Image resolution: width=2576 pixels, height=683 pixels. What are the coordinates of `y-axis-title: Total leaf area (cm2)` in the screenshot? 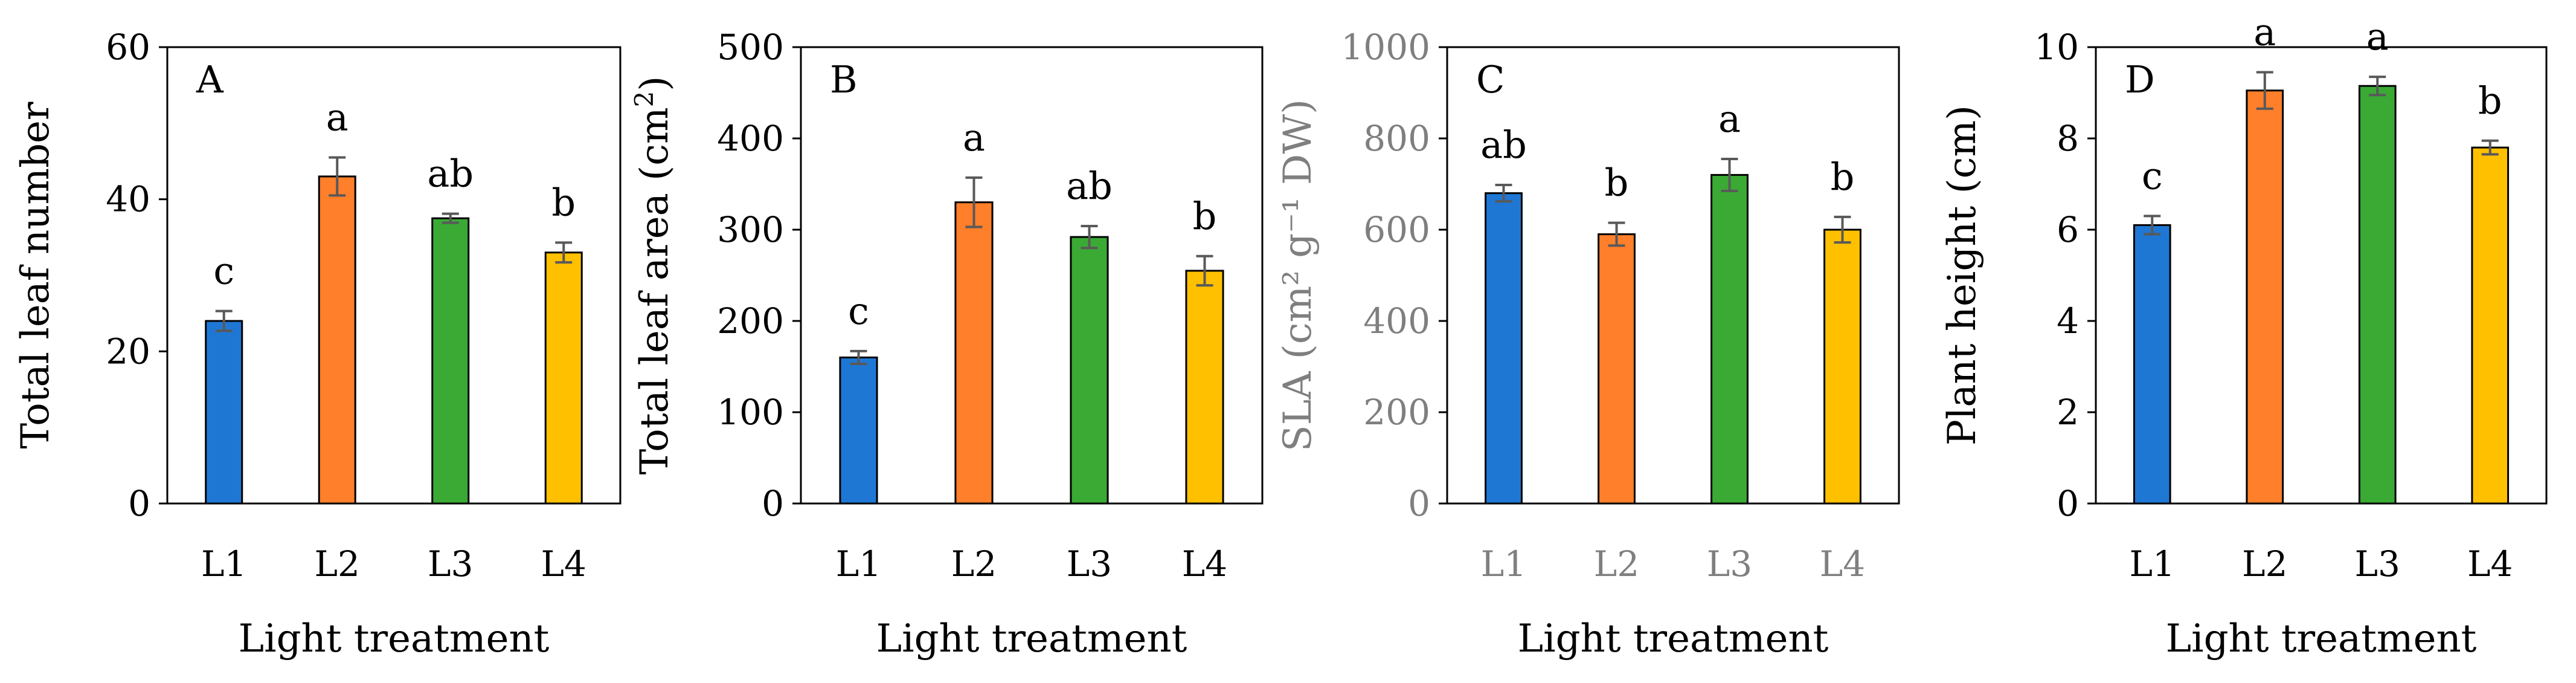 It's located at (653, 275).